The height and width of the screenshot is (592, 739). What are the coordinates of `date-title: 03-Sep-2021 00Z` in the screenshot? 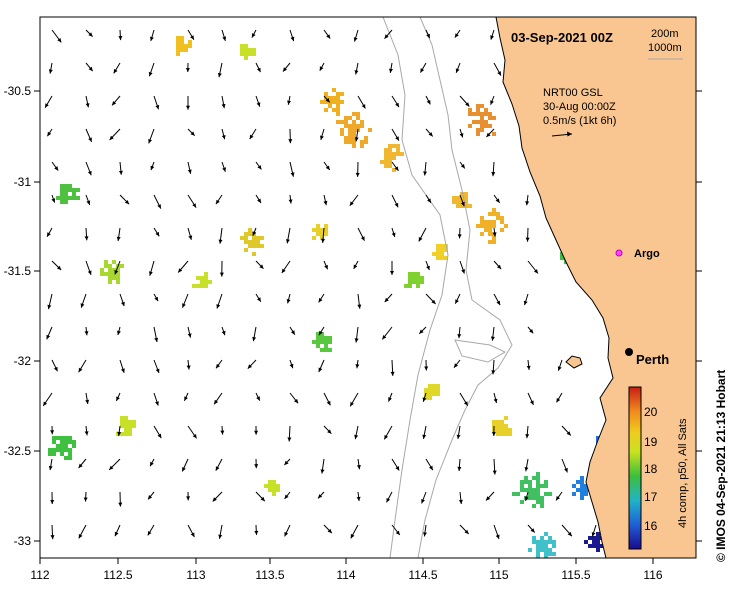 It's located at (562, 37).